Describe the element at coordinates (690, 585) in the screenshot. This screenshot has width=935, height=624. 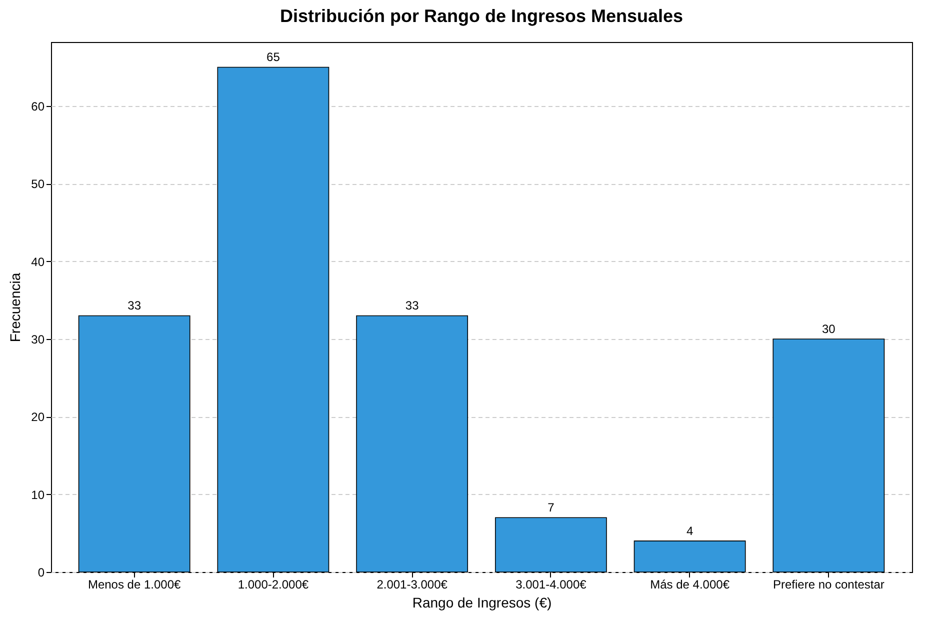
I see `x-tick-label: Más de 4.000€` at that location.